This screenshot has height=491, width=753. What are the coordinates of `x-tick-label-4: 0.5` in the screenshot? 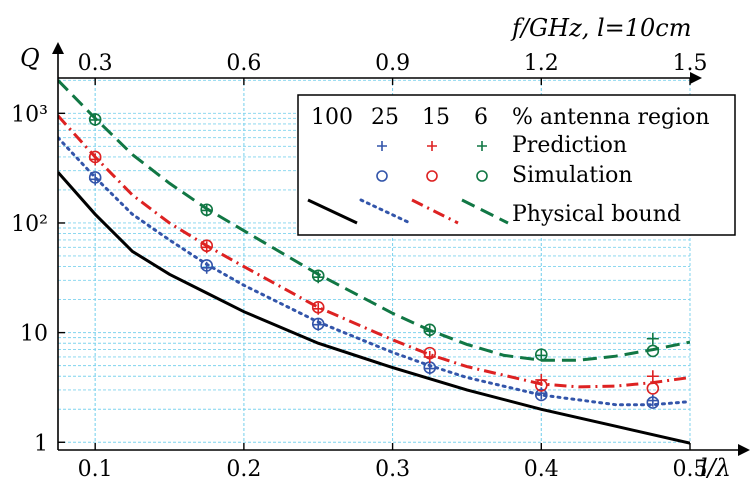 It's located at (690, 469).